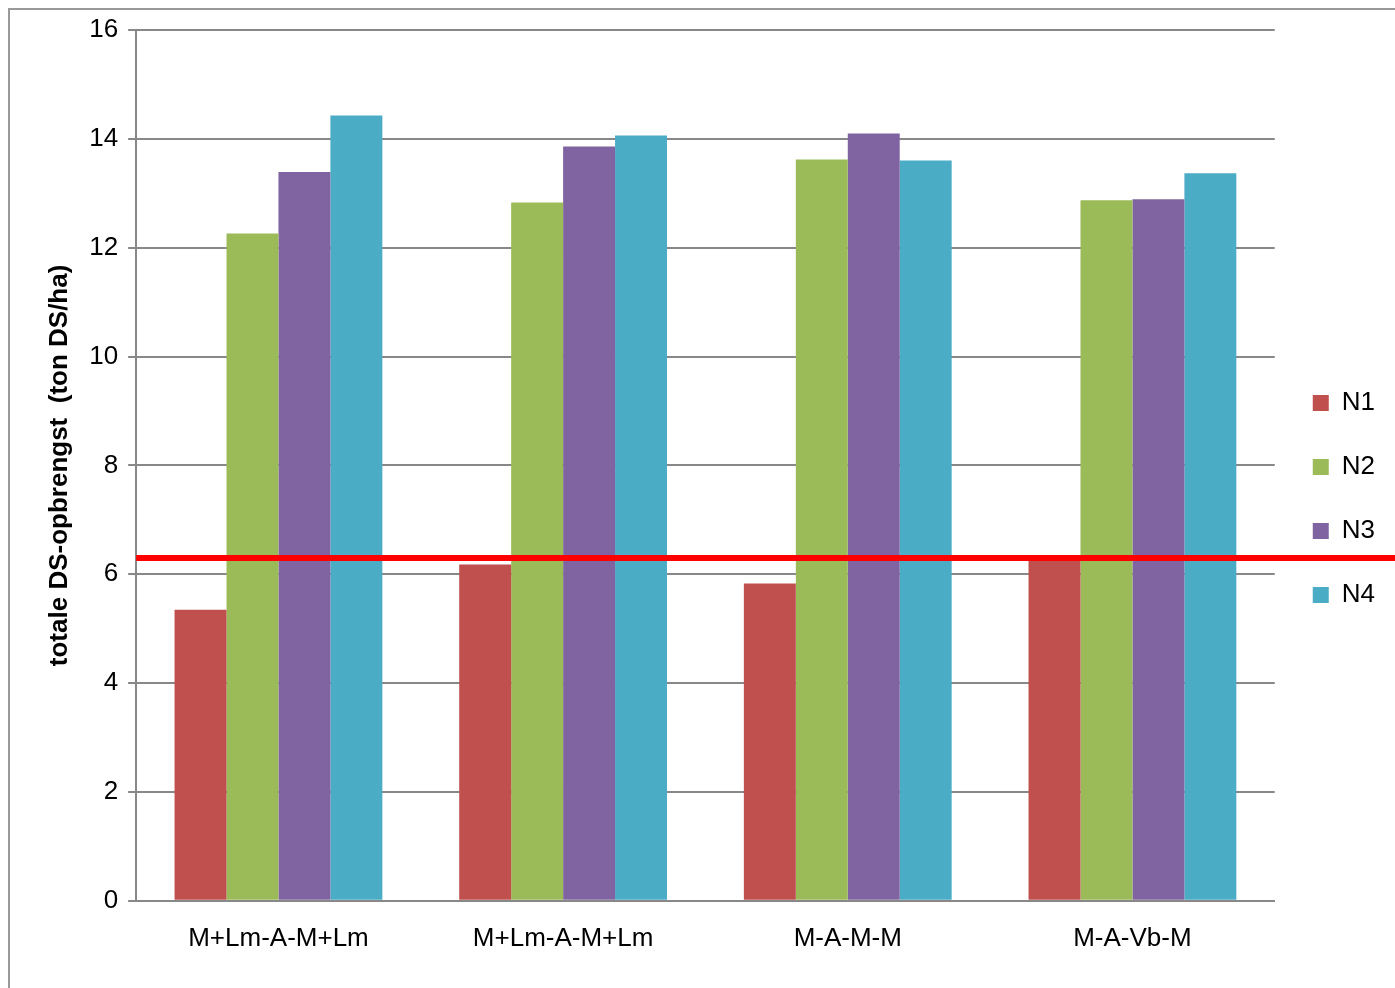 The image size is (1395, 988). I want to click on y-tick-label: 12, so click(104, 245).